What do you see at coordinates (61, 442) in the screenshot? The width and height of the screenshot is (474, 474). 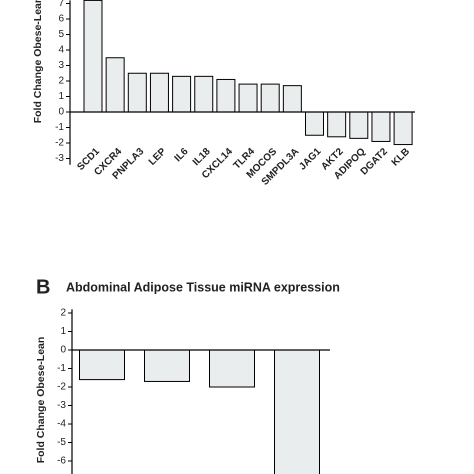 I see `y-tick-label: -5` at bounding box center [61, 442].